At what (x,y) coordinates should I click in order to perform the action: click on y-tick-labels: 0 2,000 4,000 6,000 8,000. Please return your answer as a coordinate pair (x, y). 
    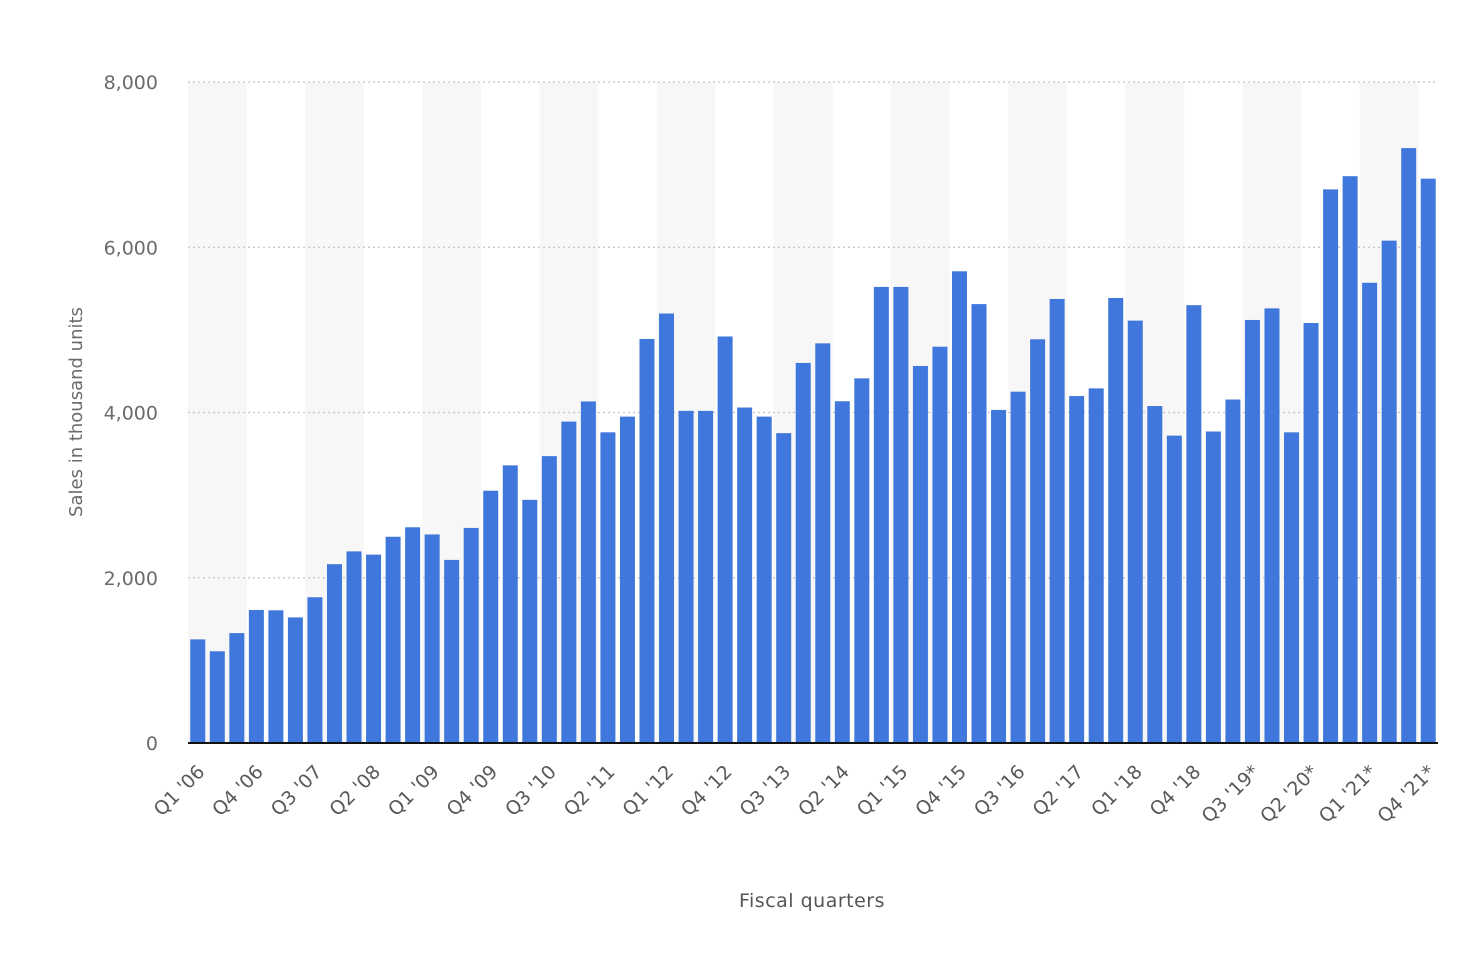
    Looking at the image, I should click on (131, 413).